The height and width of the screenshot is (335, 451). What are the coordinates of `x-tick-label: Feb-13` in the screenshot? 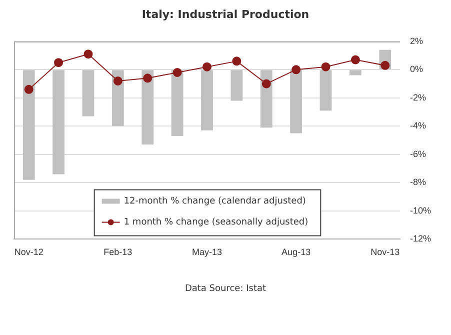 It's located at (118, 252).